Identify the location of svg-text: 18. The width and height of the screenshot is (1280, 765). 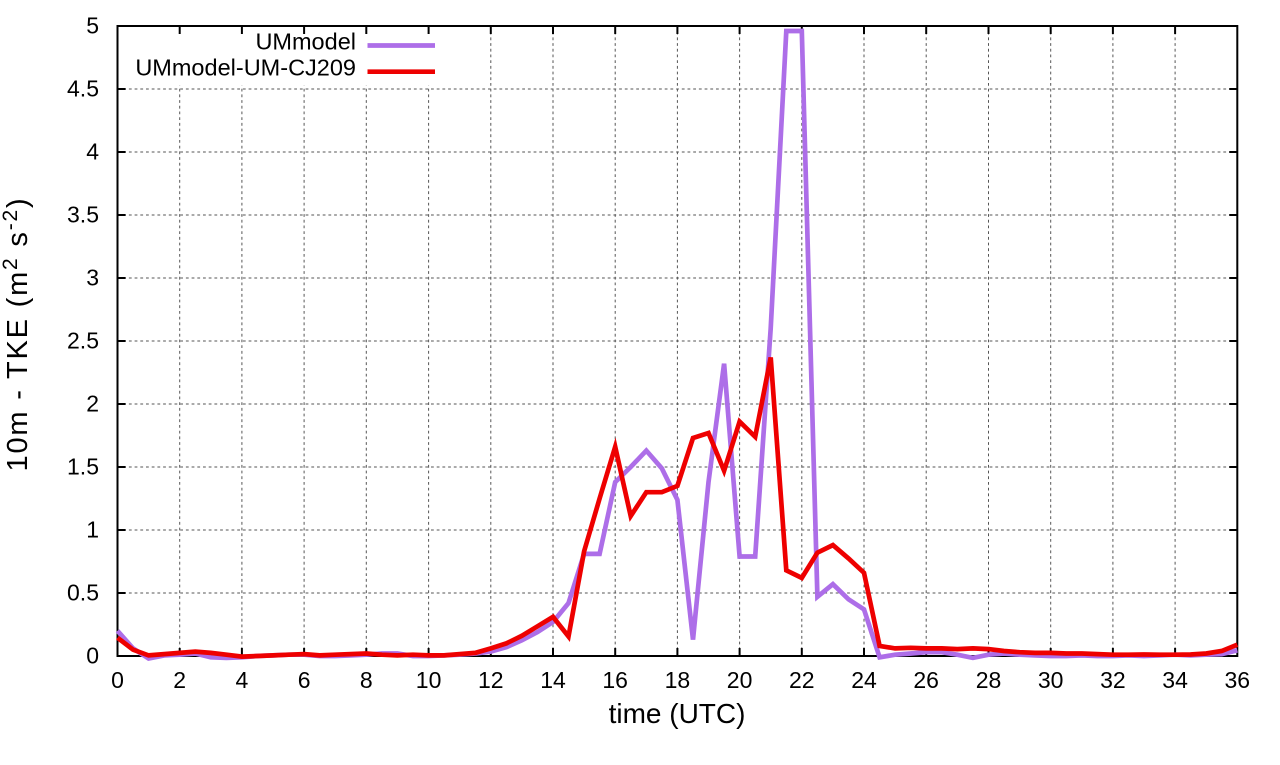
(678, 680).